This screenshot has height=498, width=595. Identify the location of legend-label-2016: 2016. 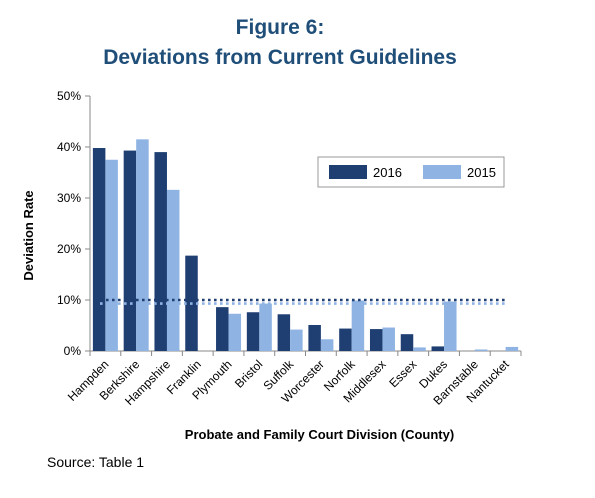
(387, 172).